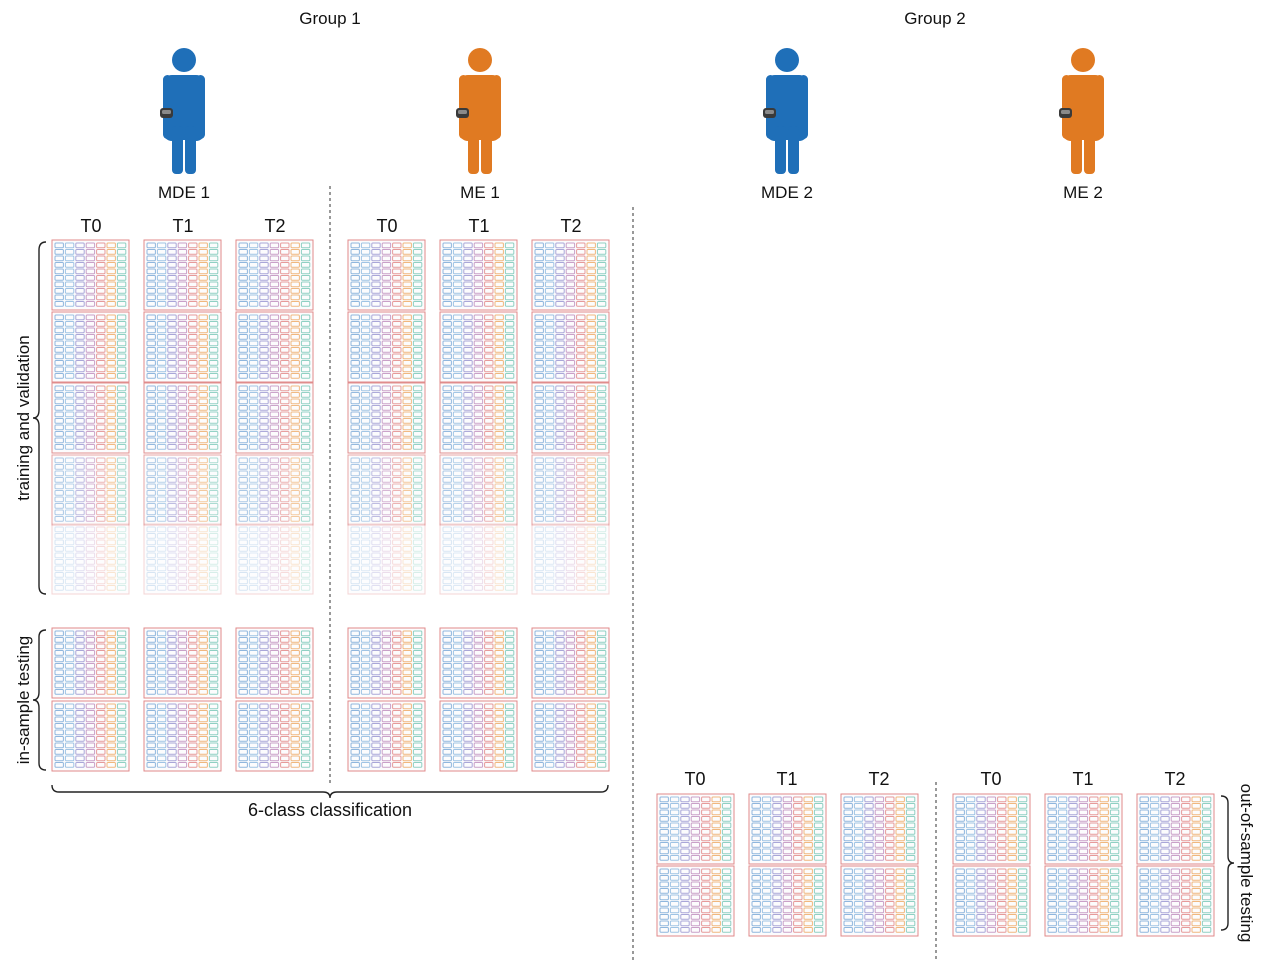 The height and width of the screenshot is (963, 1261). What do you see at coordinates (695, 901) in the screenshot?
I see `out-of-sample-grid` at bounding box center [695, 901].